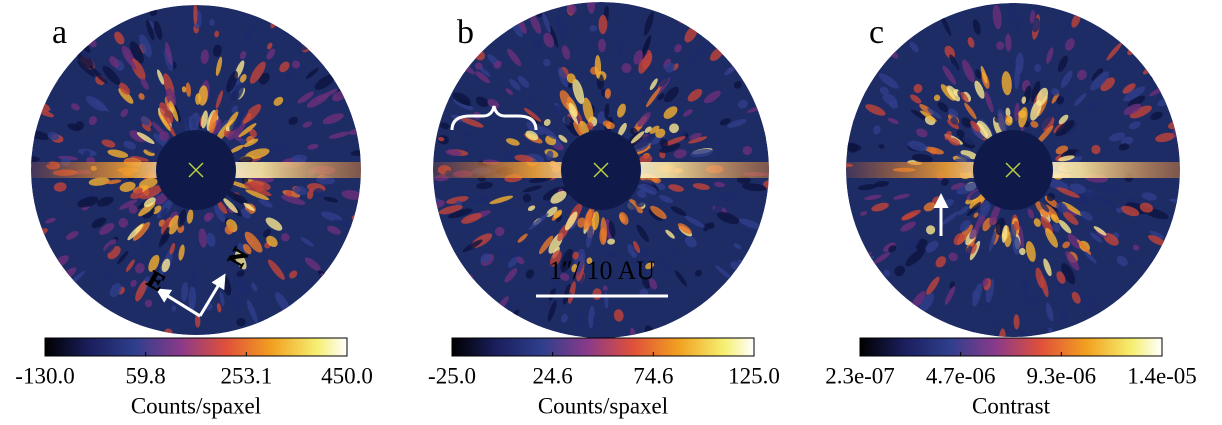  Describe the element at coordinates (196, 170) in the screenshot. I see `star-marker` at that location.